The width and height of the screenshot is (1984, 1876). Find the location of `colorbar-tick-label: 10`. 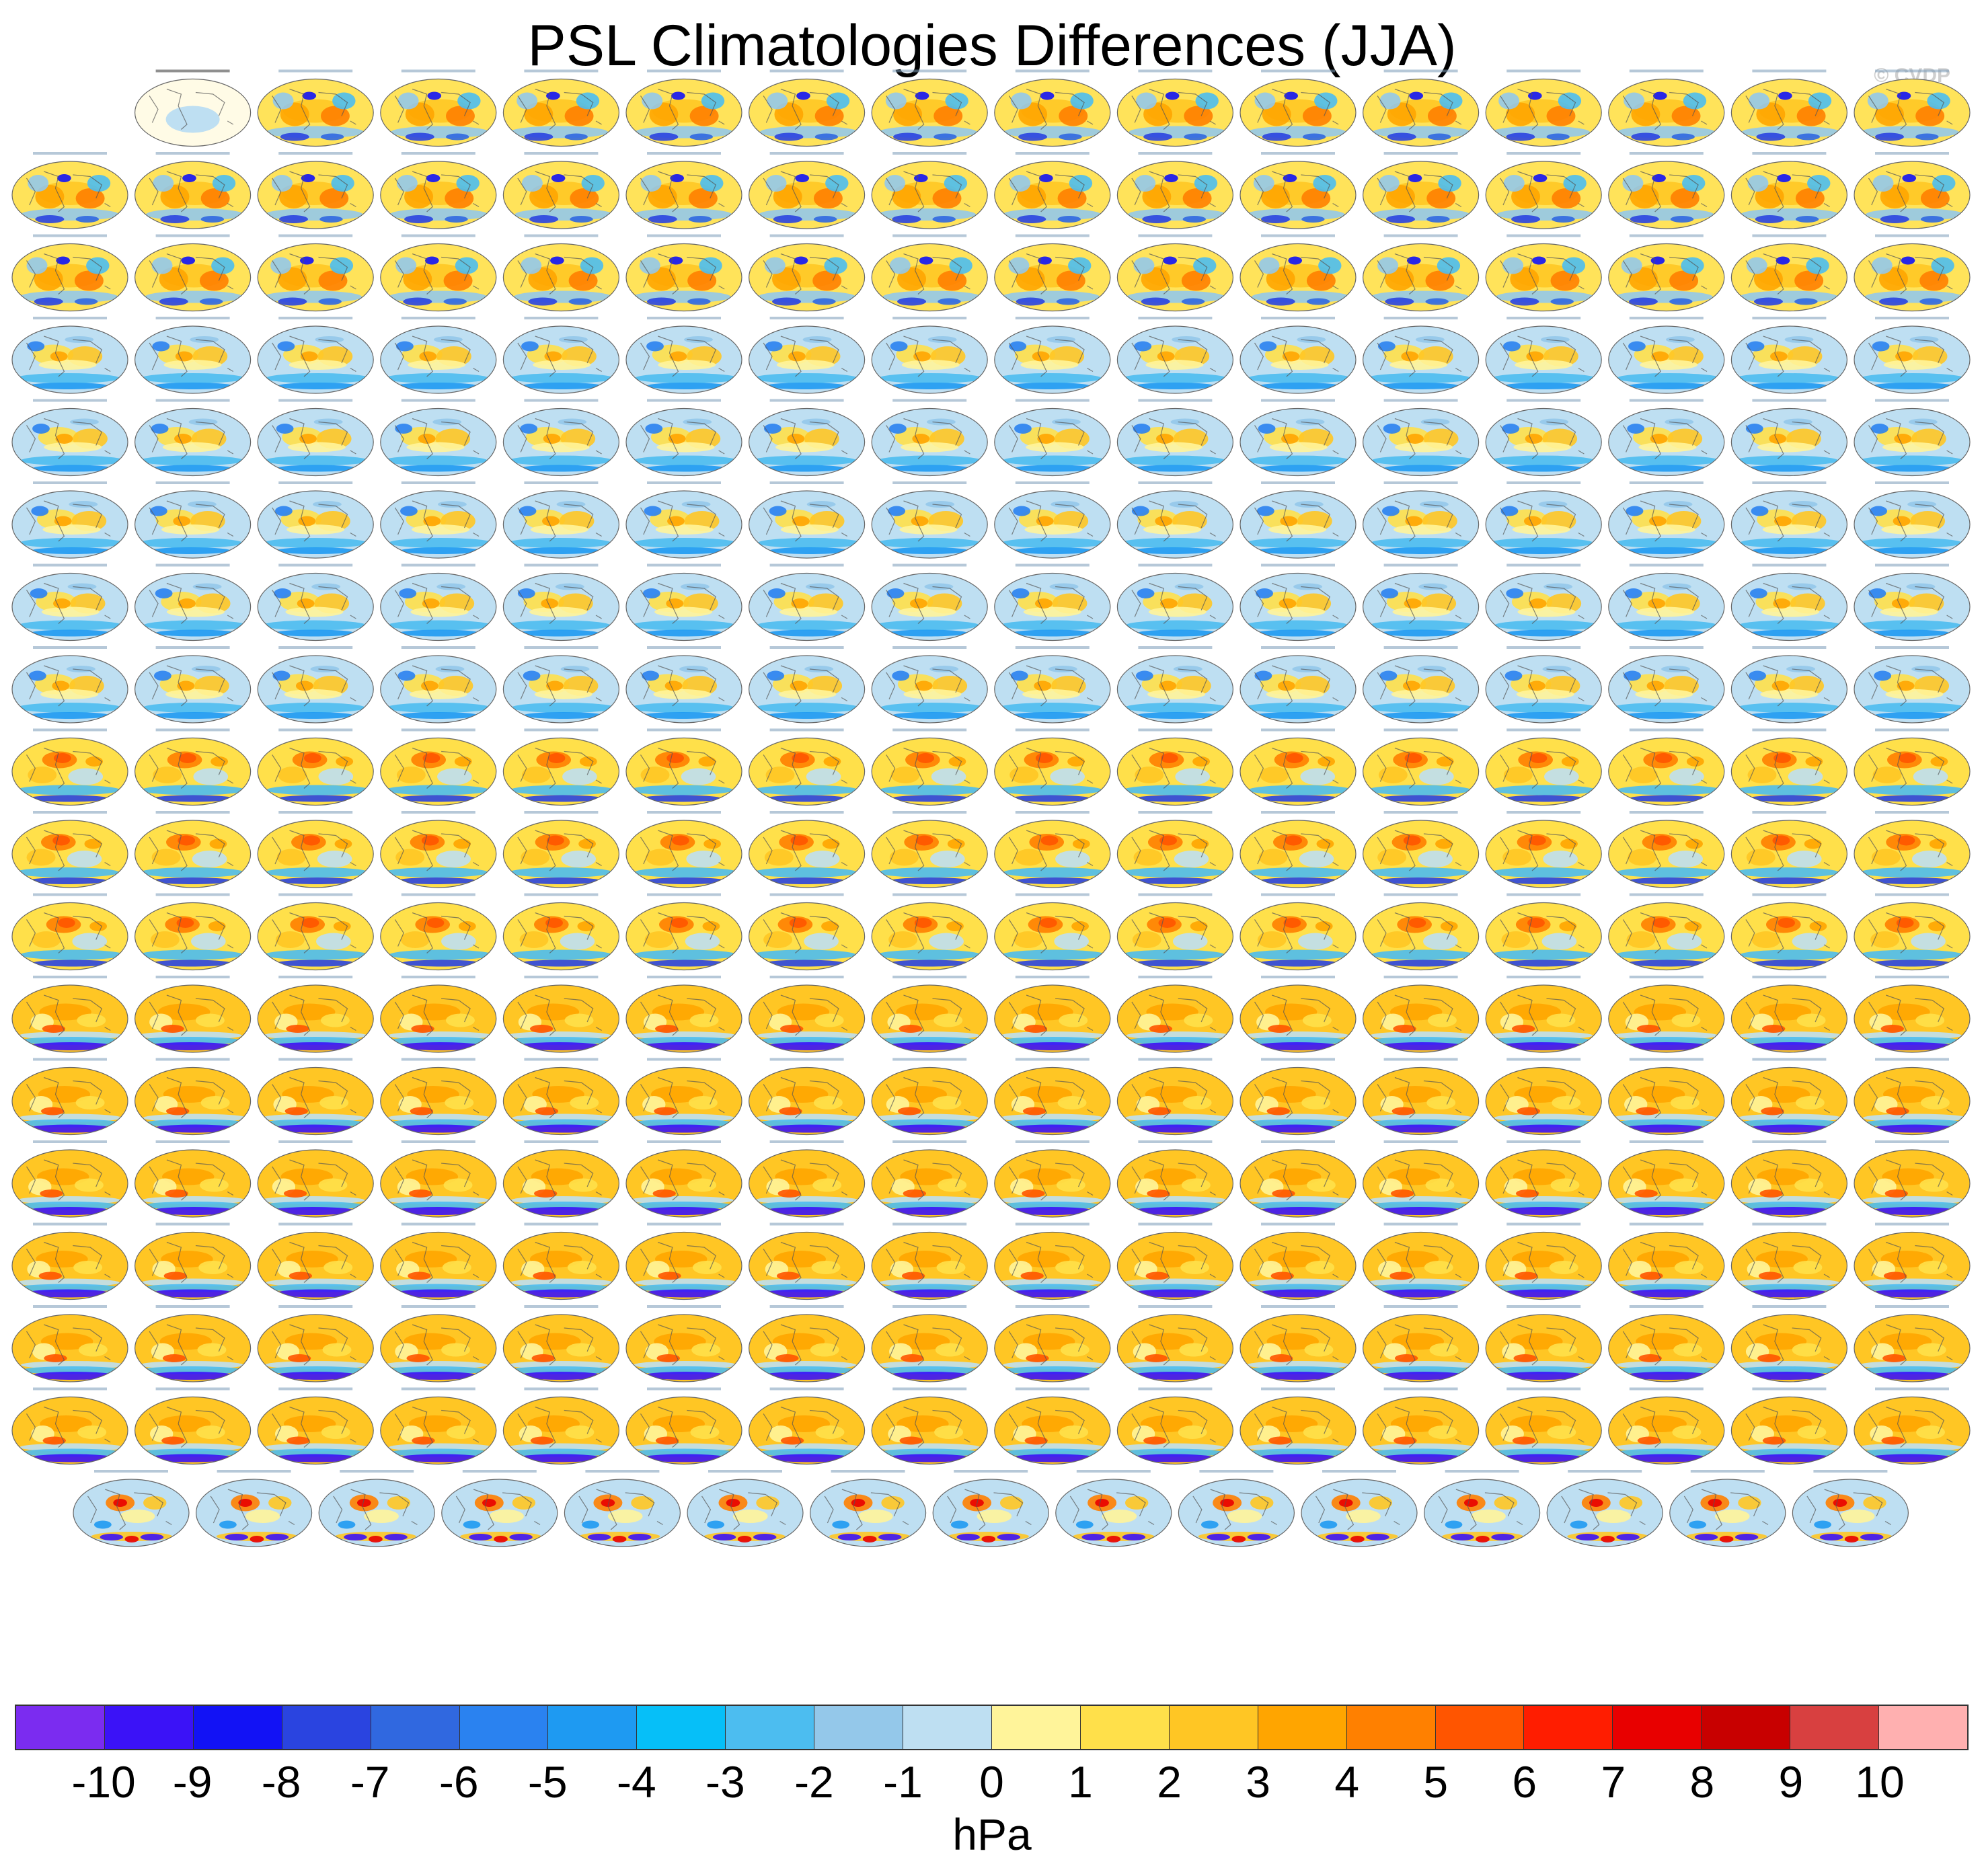

colorbar-tick-label: 10 is located at coordinates (1880, 1782).